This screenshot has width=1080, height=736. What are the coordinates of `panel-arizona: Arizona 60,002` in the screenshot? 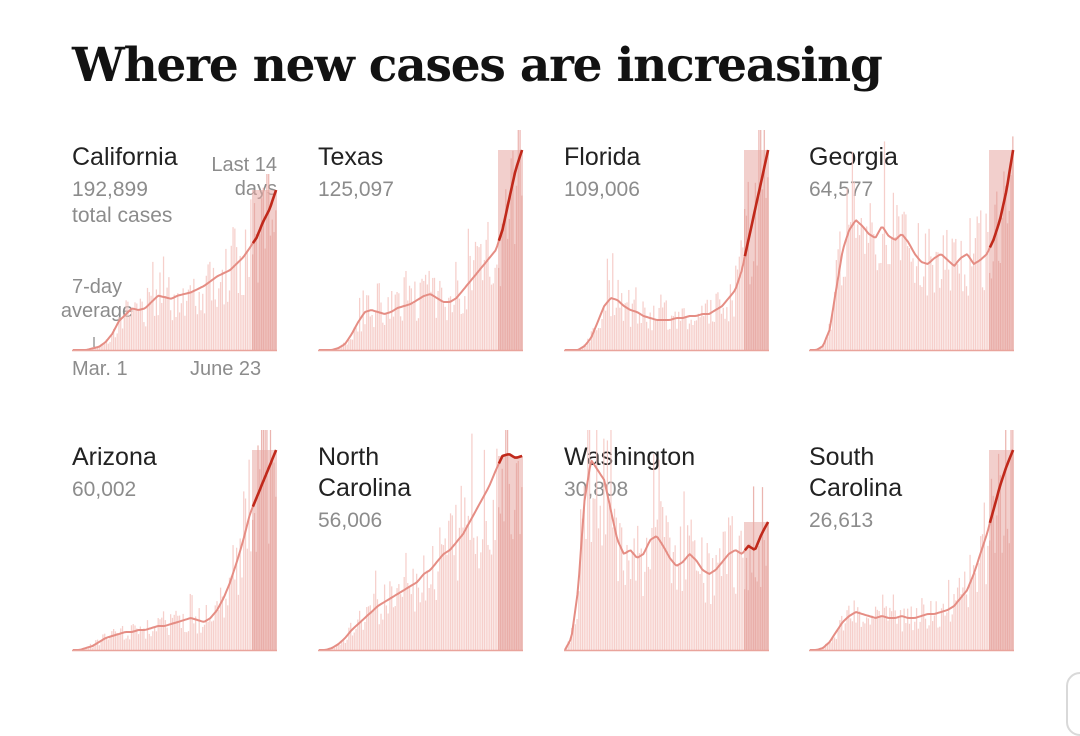 It's located at (177, 552).